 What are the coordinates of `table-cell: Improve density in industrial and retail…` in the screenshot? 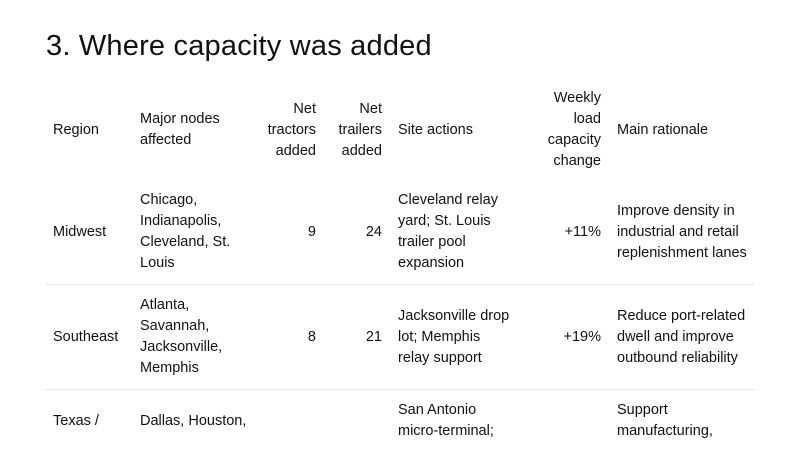 It's located at (682, 231).